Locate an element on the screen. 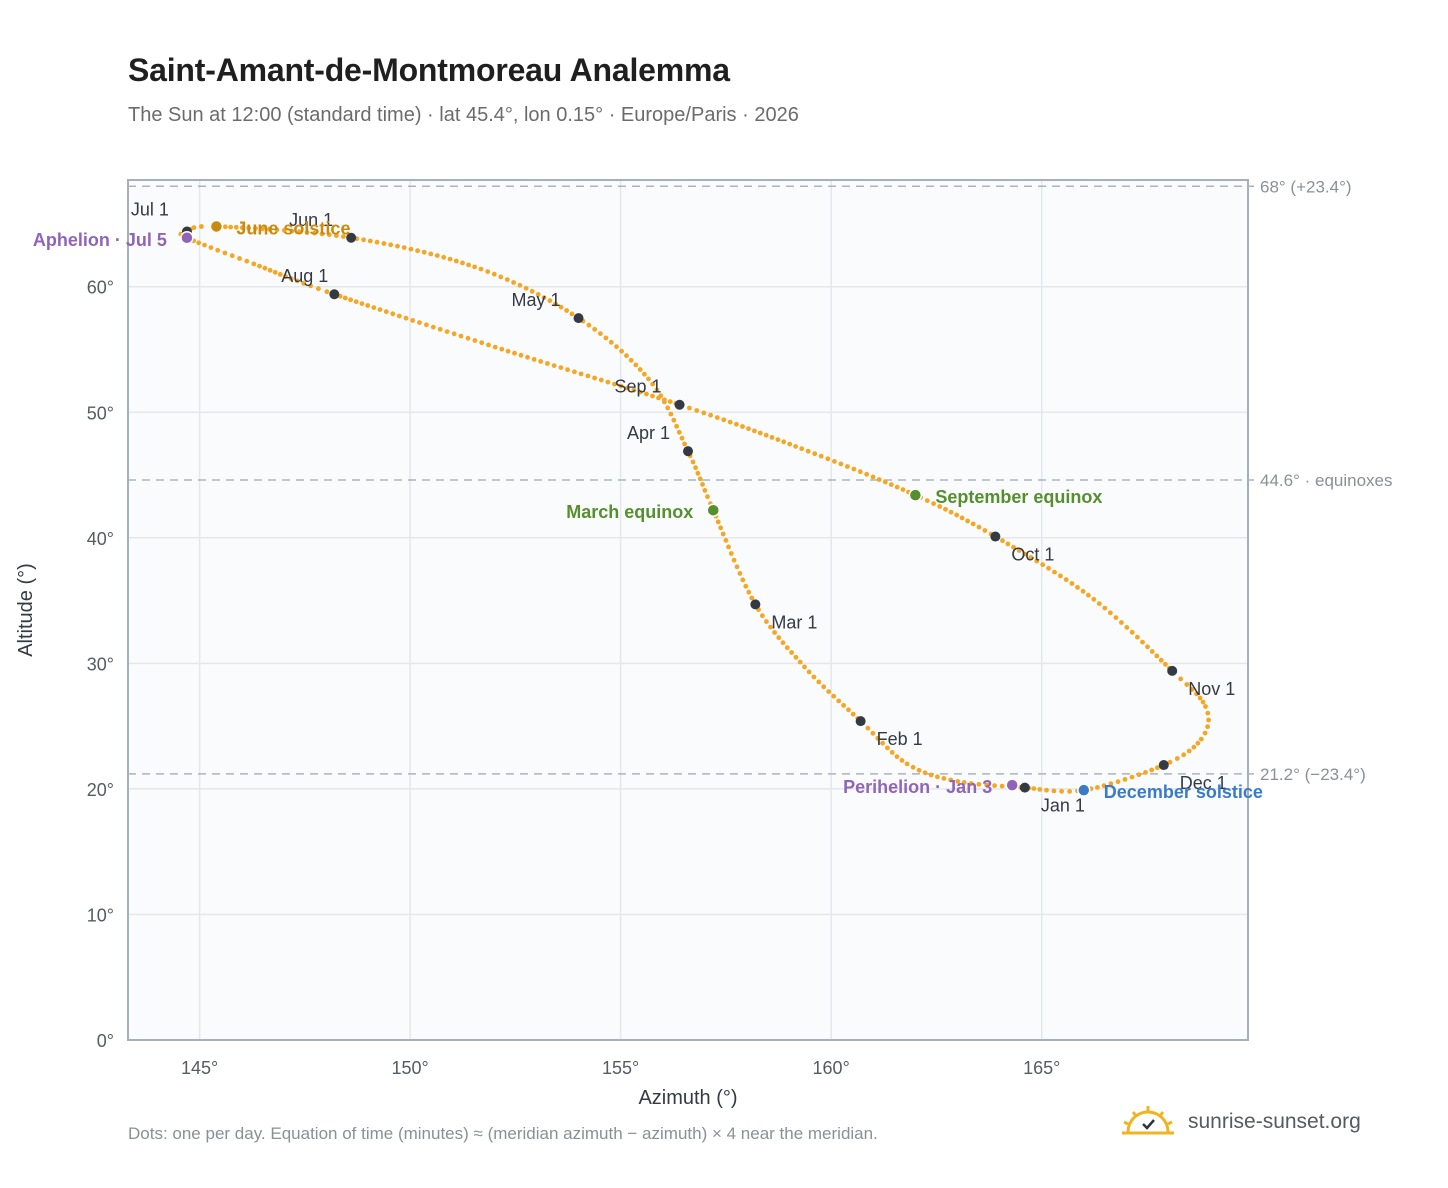 The height and width of the screenshot is (1188, 1448). y-tick-label: 30° is located at coordinates (100, 664).